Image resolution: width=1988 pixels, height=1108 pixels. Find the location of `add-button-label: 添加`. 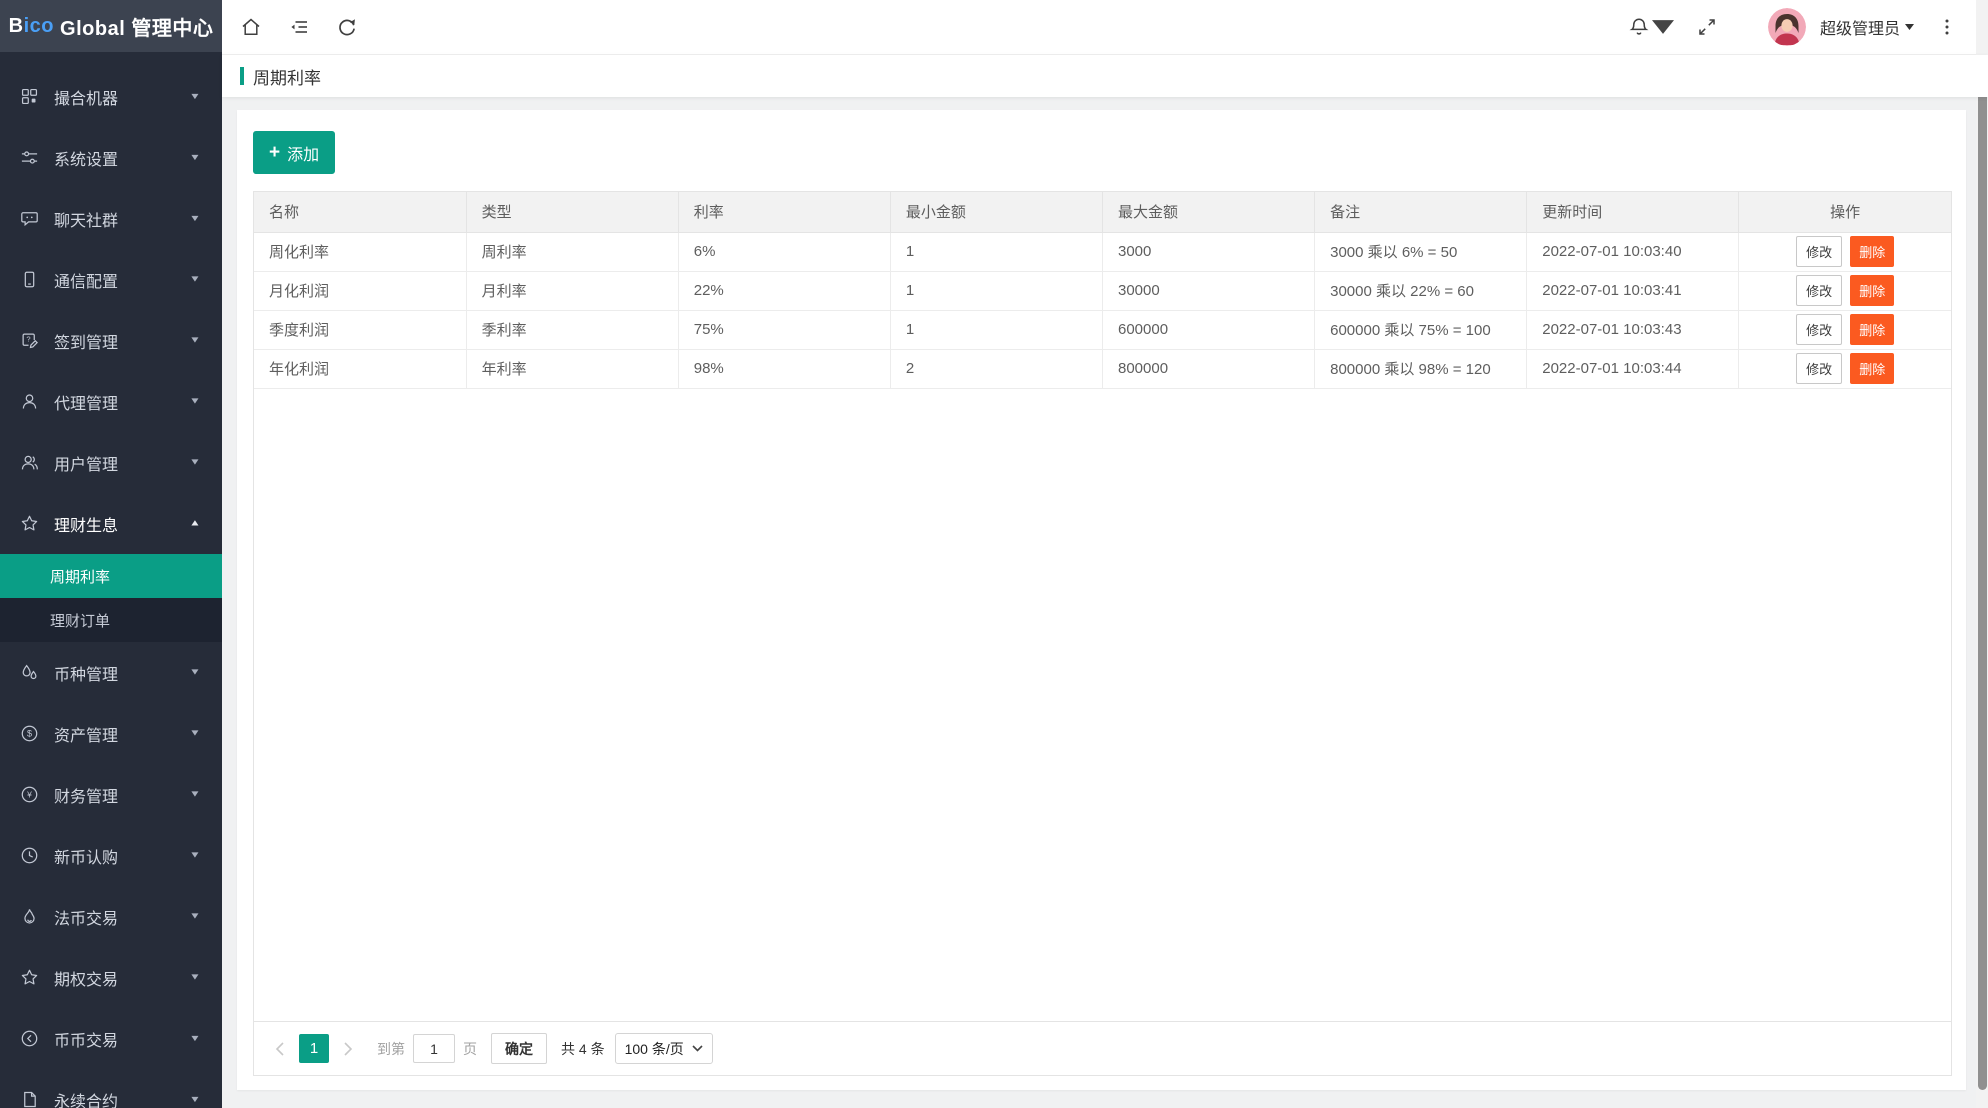

add-button-label: 添加 is located at coordinates (303, 155).